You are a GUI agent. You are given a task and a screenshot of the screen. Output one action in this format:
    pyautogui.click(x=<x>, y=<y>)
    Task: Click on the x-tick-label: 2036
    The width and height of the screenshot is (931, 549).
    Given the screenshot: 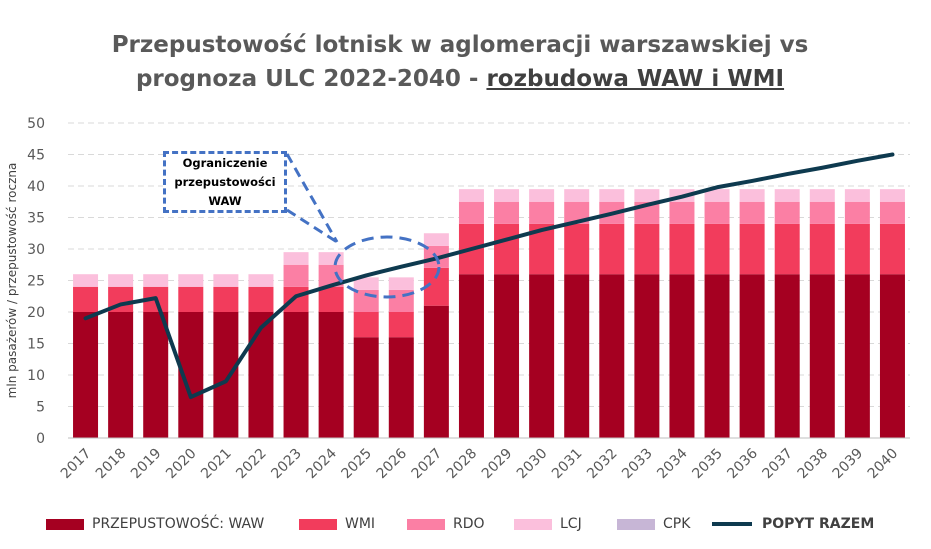 What is the action you would take?
    pyautogui.click(x=742, y=463)
    